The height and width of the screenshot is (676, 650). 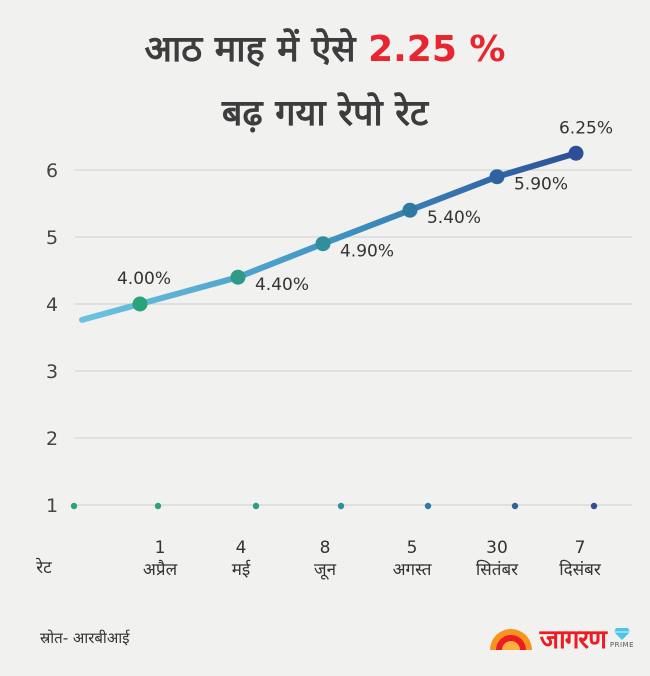 What do you see at coordinates (412, 570) in the screenshot?
I see `category-month-label: अगस्त` at bounding box center [412, 570].